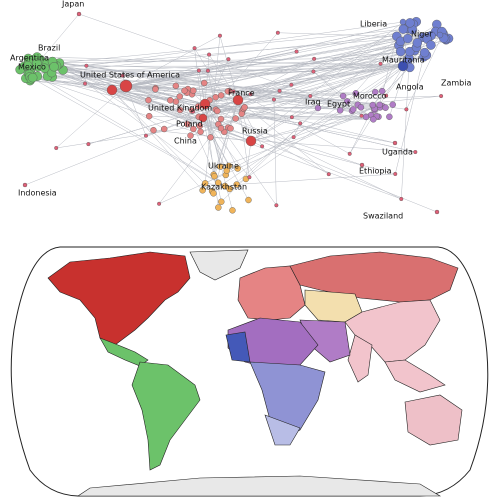 The height and width of the screenshot is (500, 498). Describe the element at coordinates (223, 166) in the screenshot. I see `node-label: Ukraine` at that location.